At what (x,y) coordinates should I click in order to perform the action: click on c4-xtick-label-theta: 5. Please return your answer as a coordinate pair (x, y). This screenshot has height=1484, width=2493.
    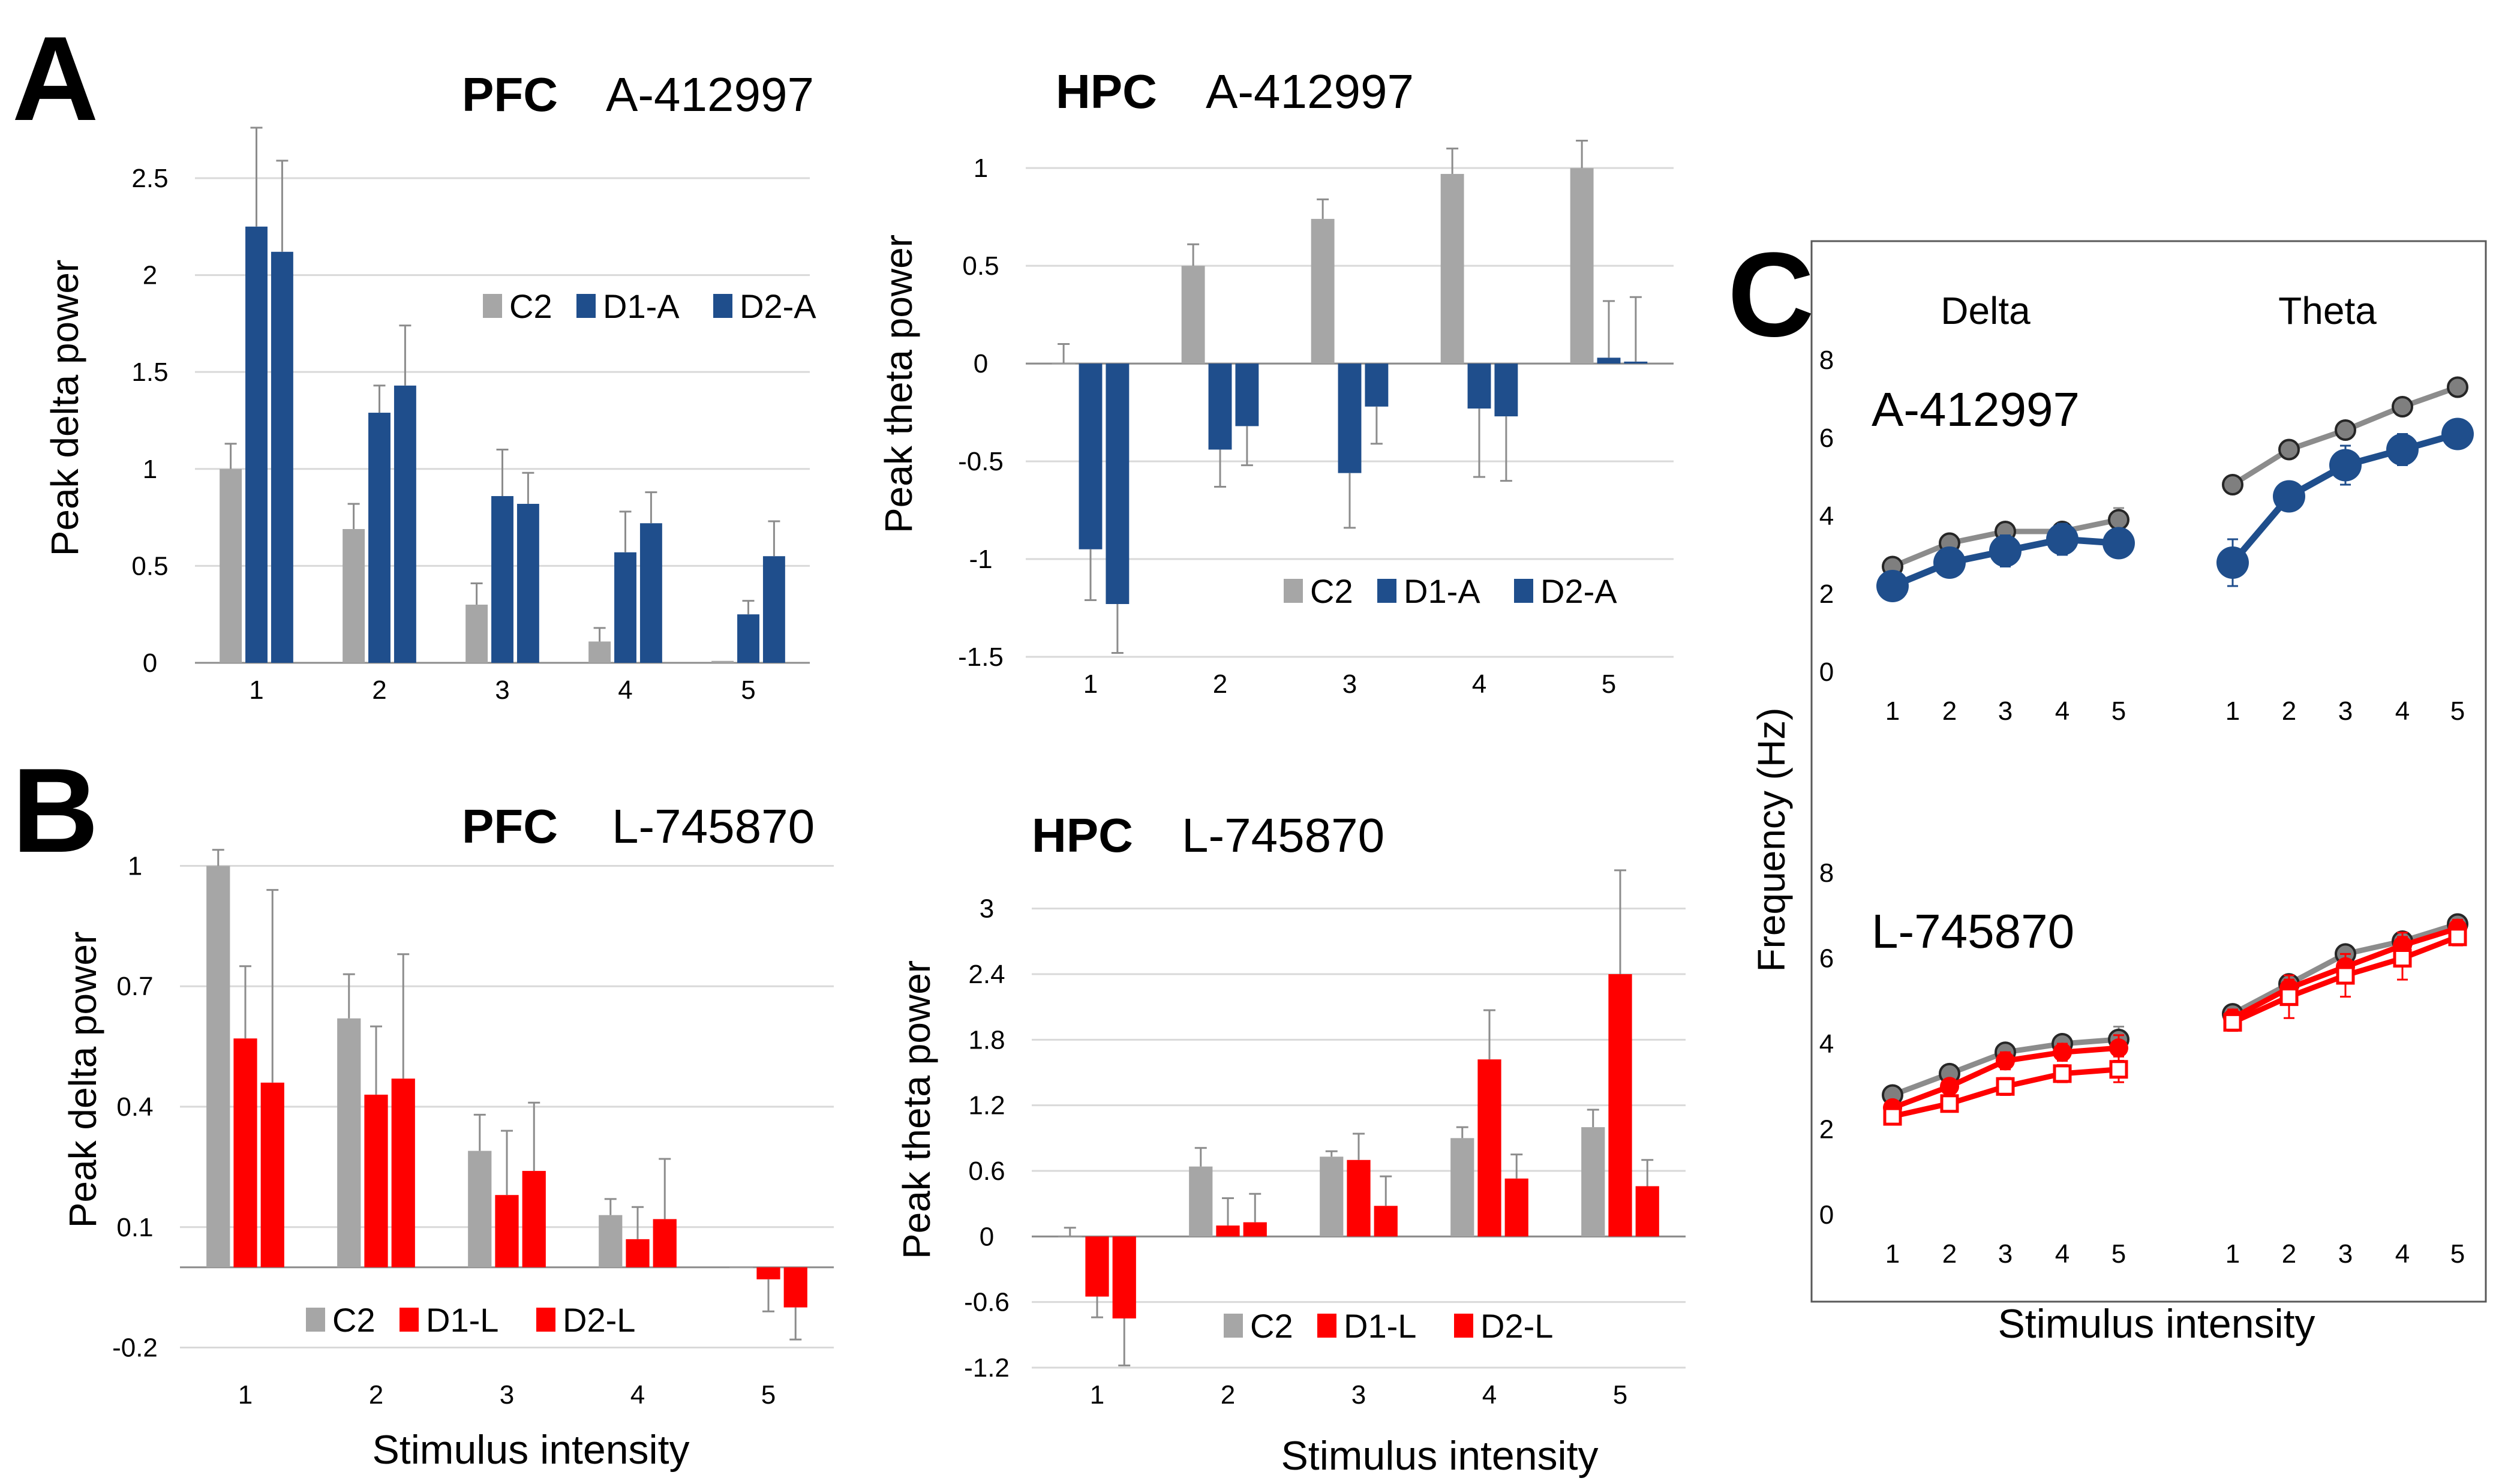
    Looking at the image, I should click on (2457, 711).